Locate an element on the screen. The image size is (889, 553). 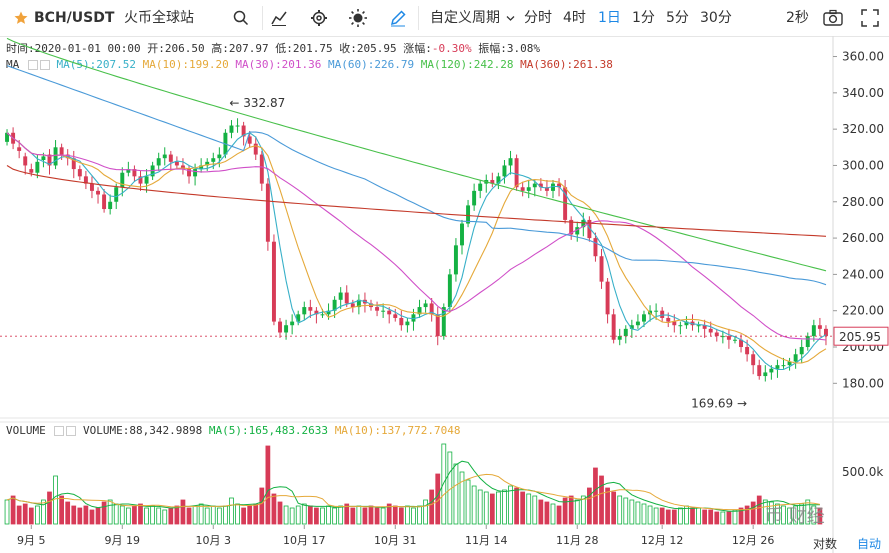
period-tab-1d: 1日 is located at coordinates (609, 18).